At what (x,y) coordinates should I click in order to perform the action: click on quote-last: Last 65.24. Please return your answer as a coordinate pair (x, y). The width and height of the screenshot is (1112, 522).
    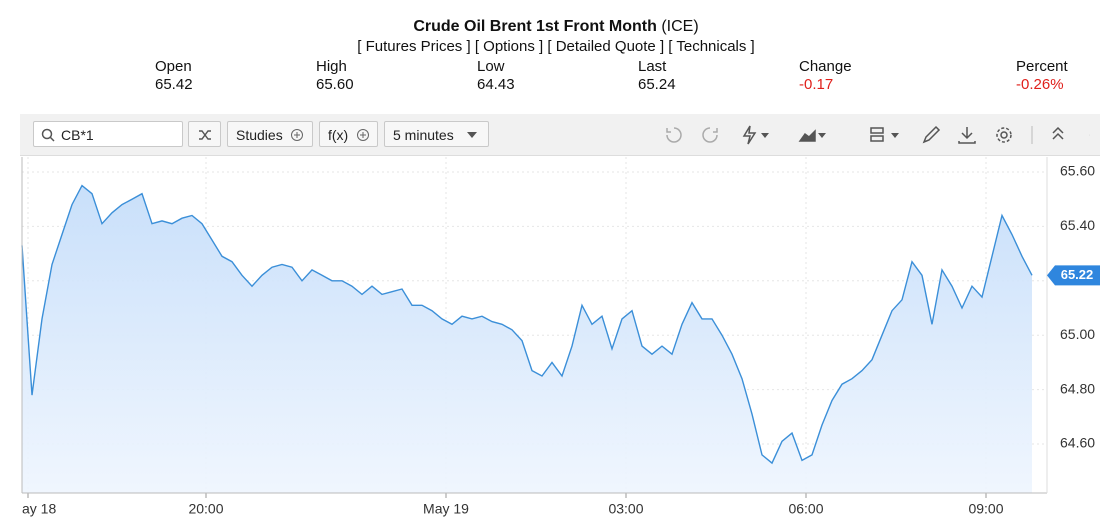
    Looking at the image, I should click on (657, 76).